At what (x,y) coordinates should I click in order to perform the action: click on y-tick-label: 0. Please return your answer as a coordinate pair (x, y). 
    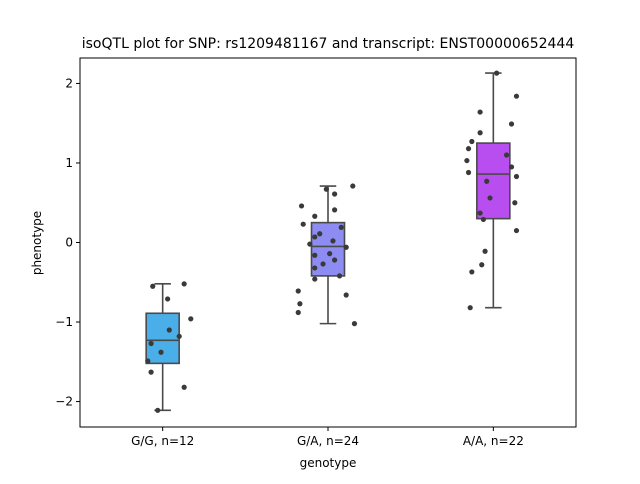
    Looking at the image, I should click on (69, 243).